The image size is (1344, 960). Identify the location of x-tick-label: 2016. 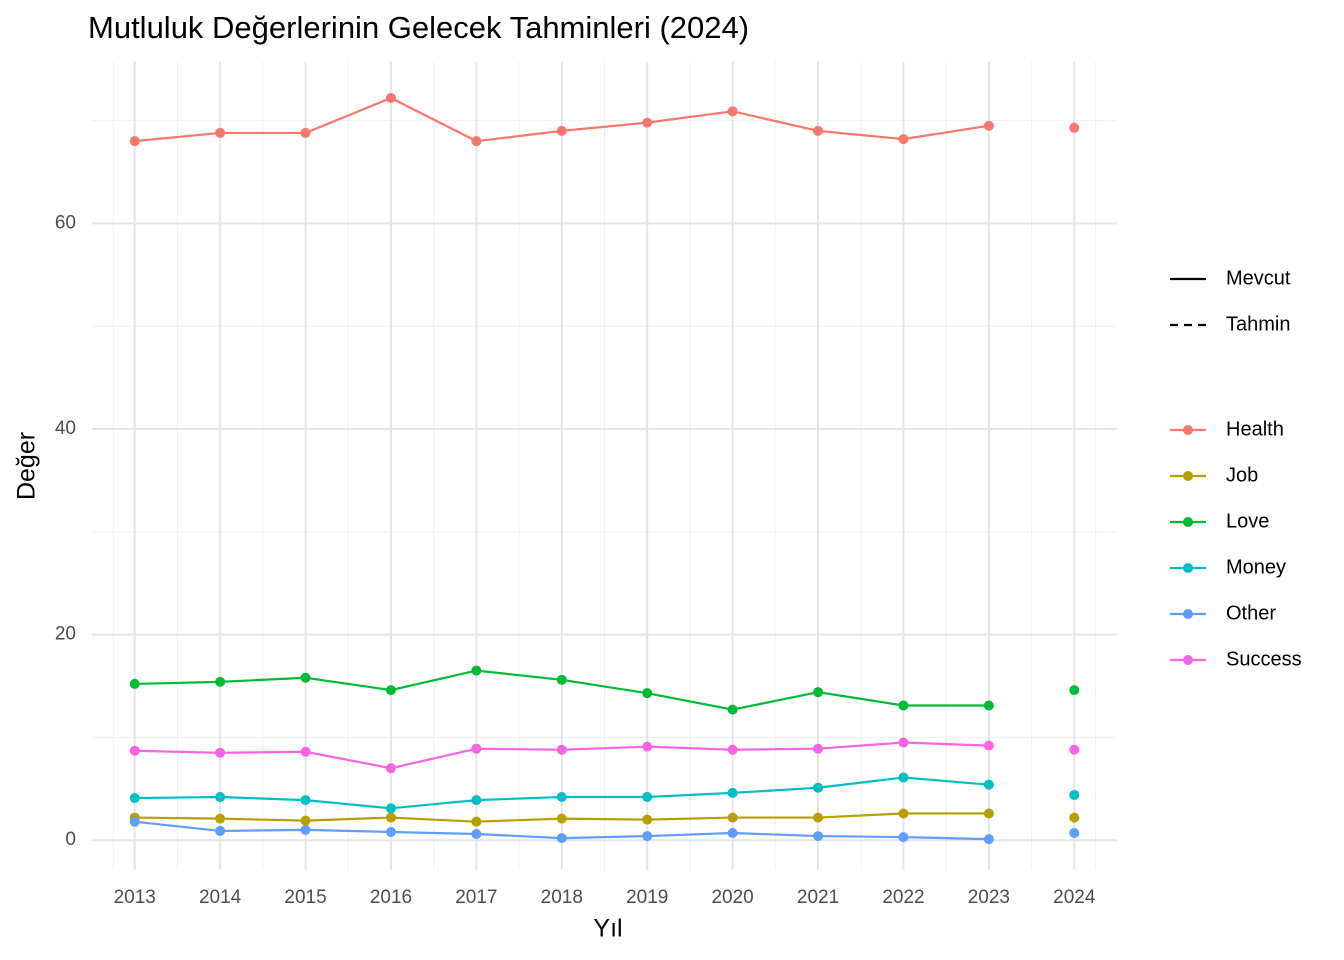
(391, 897).